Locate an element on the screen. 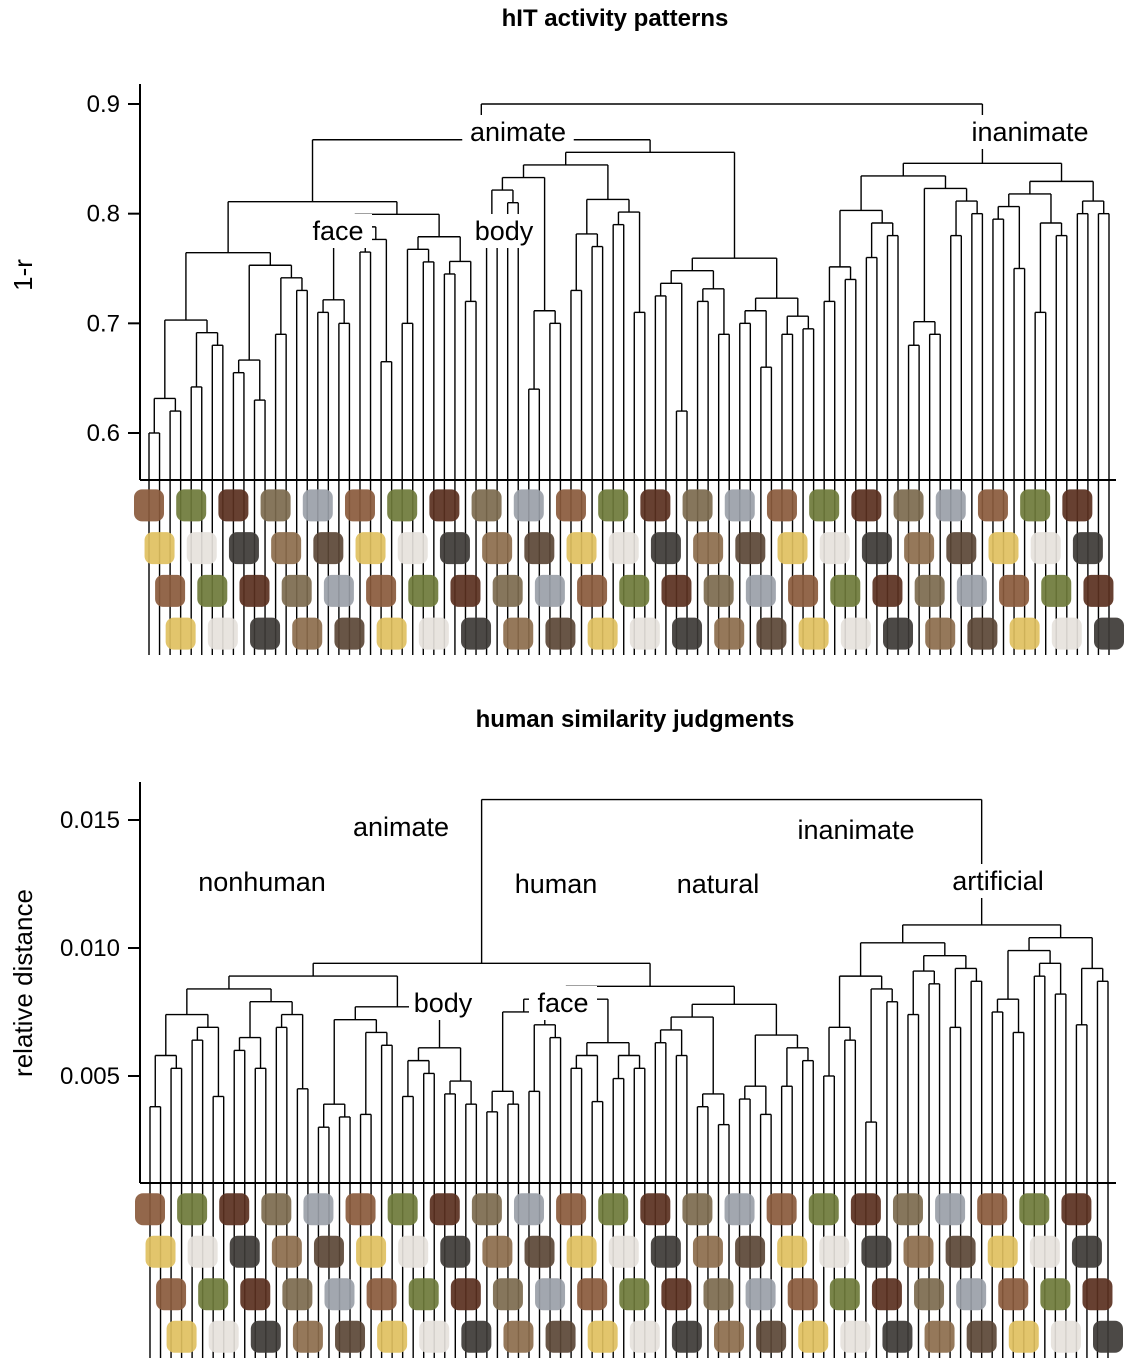  y-tick-label: 0.010 is located at coordinates (90, 948).